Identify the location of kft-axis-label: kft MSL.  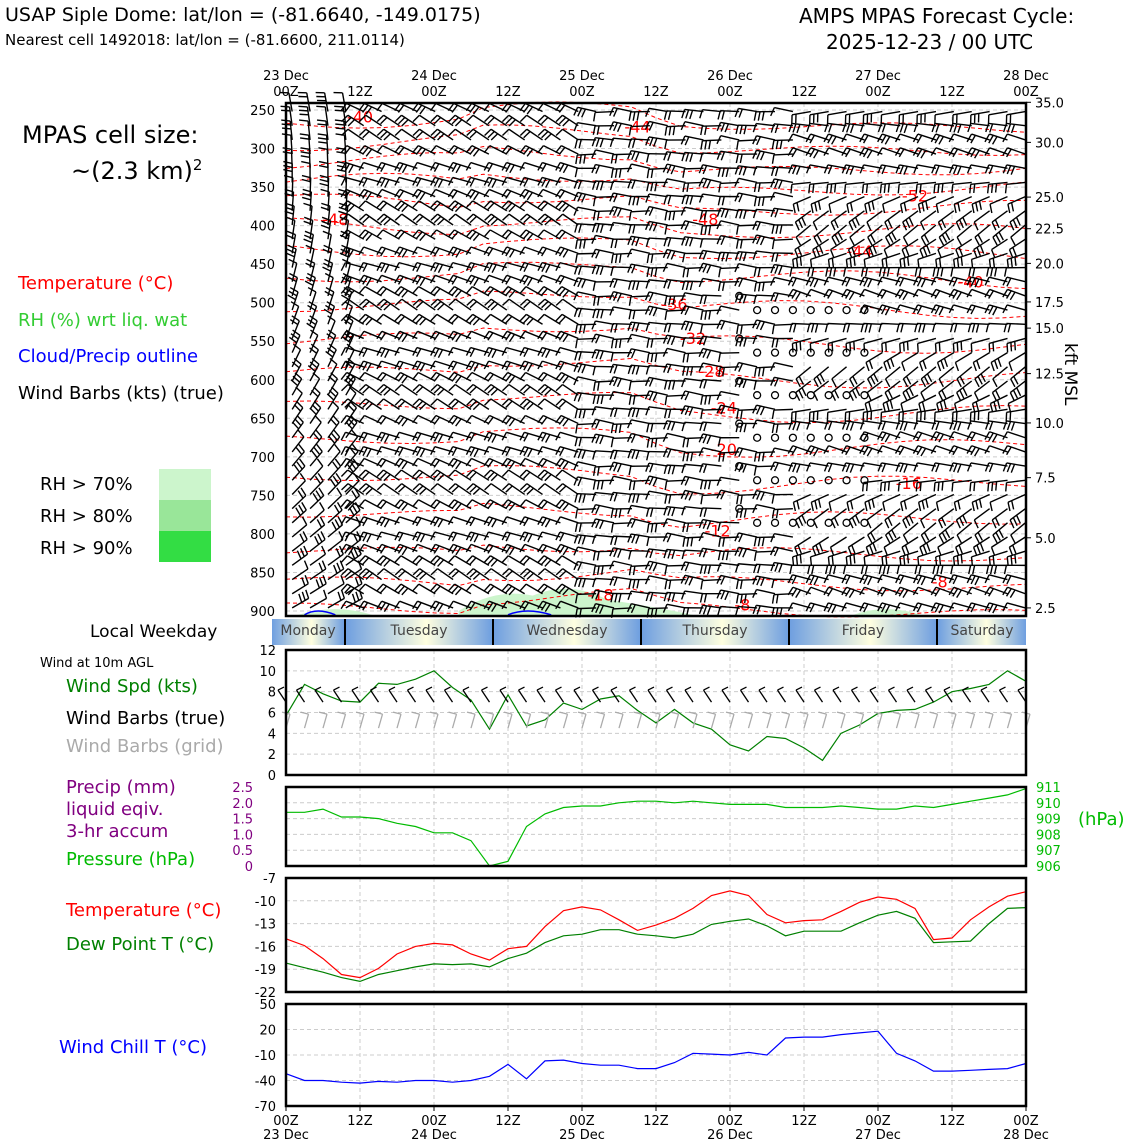
(1070, 374).